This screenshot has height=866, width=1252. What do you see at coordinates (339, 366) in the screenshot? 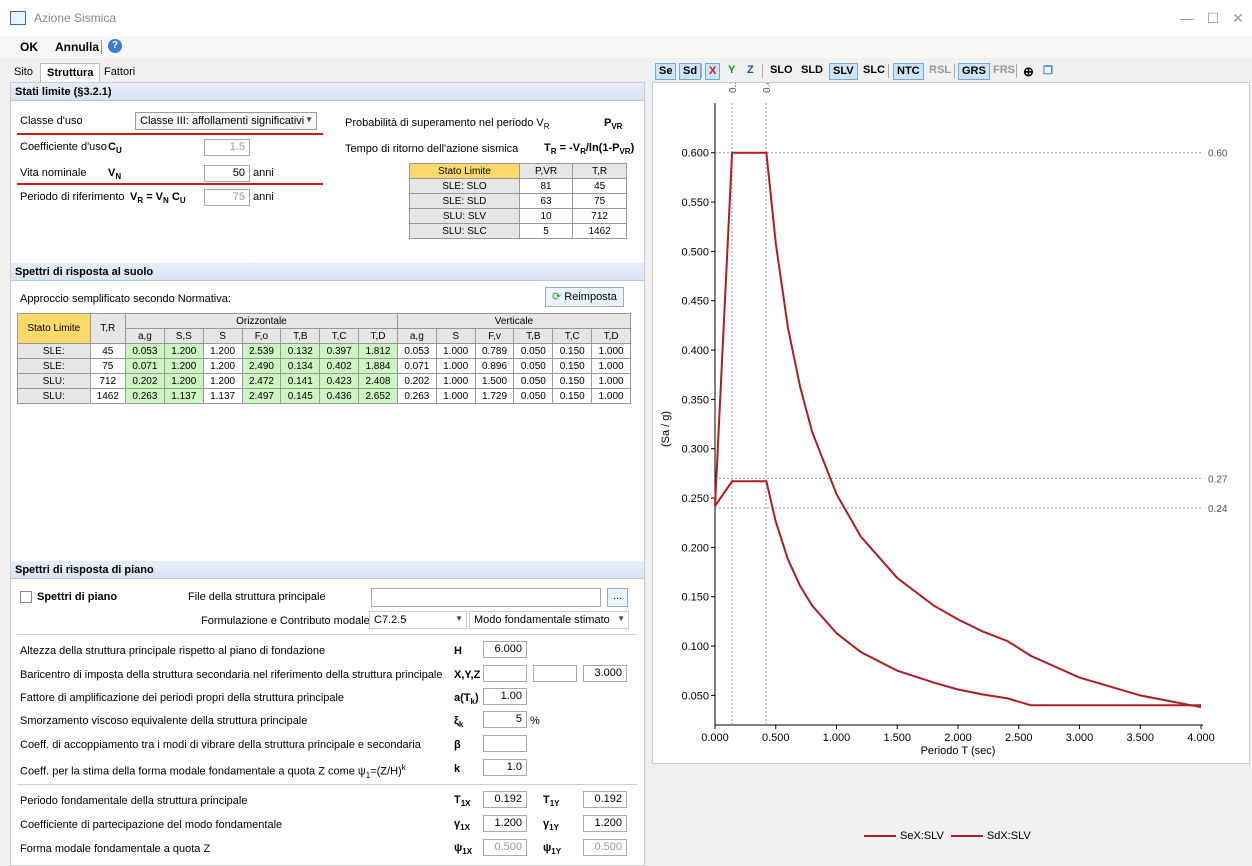
I see `table-cell: 0.402` at bounding box center [339, 366].